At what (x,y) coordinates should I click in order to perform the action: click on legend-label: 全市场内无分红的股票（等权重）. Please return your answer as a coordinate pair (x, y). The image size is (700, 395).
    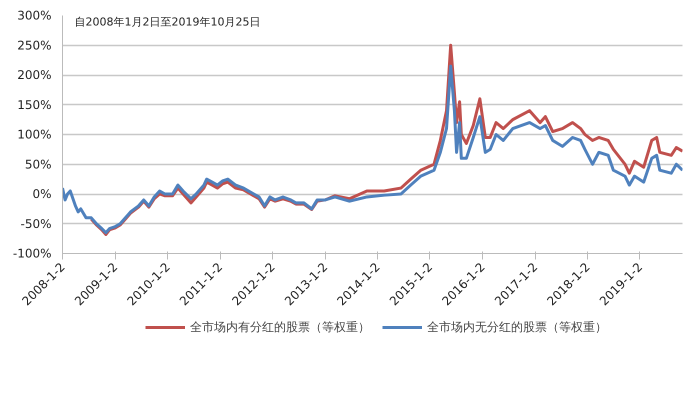
    Looking at the image, I should click on (517, 327).